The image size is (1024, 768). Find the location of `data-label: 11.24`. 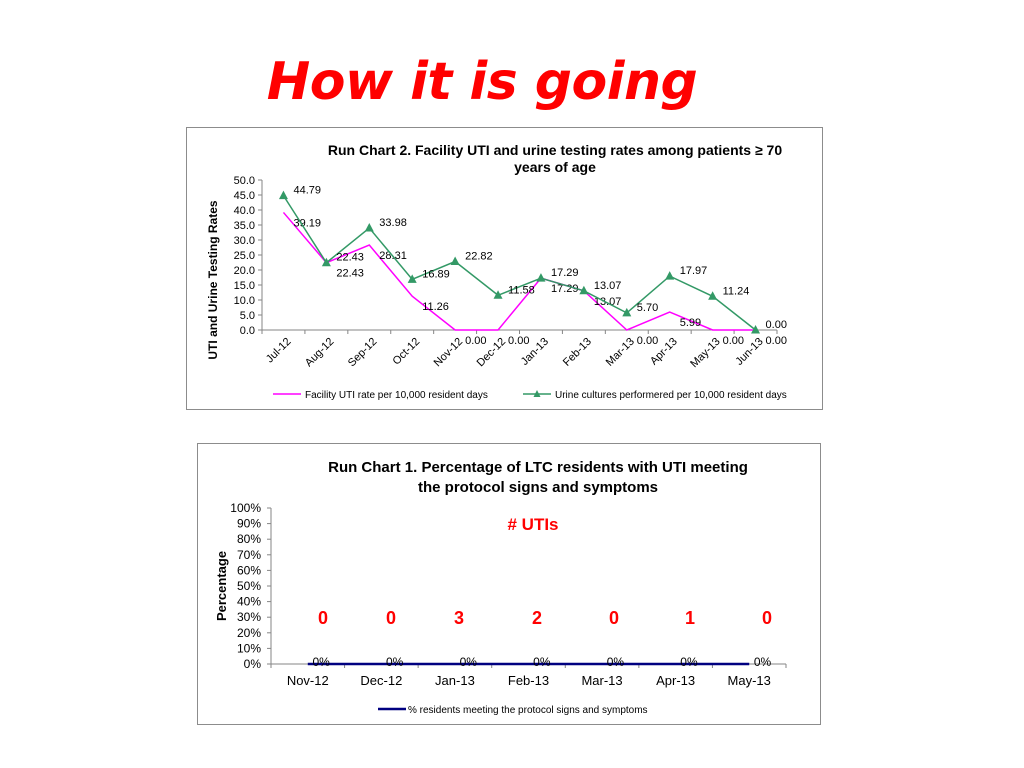

data-label: 11.24 is located at coordinates (736, 291).